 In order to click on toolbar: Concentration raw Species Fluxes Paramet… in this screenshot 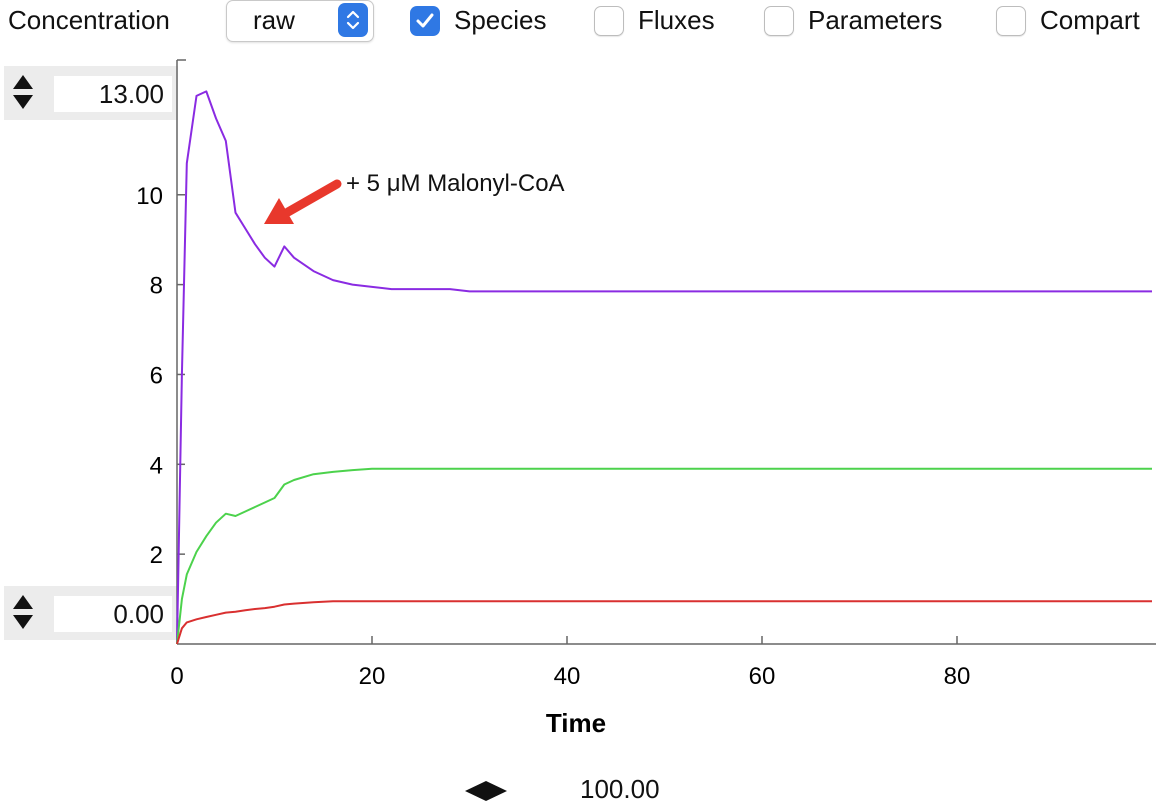, I will do `click(578, 21)`.